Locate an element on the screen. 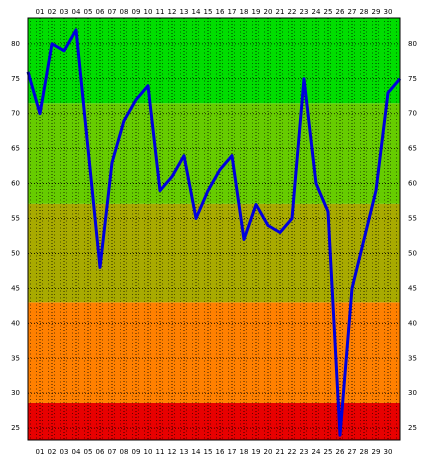 The image size is (429, 465). y-tick-label: 80 is located at coordinates (15, 44).